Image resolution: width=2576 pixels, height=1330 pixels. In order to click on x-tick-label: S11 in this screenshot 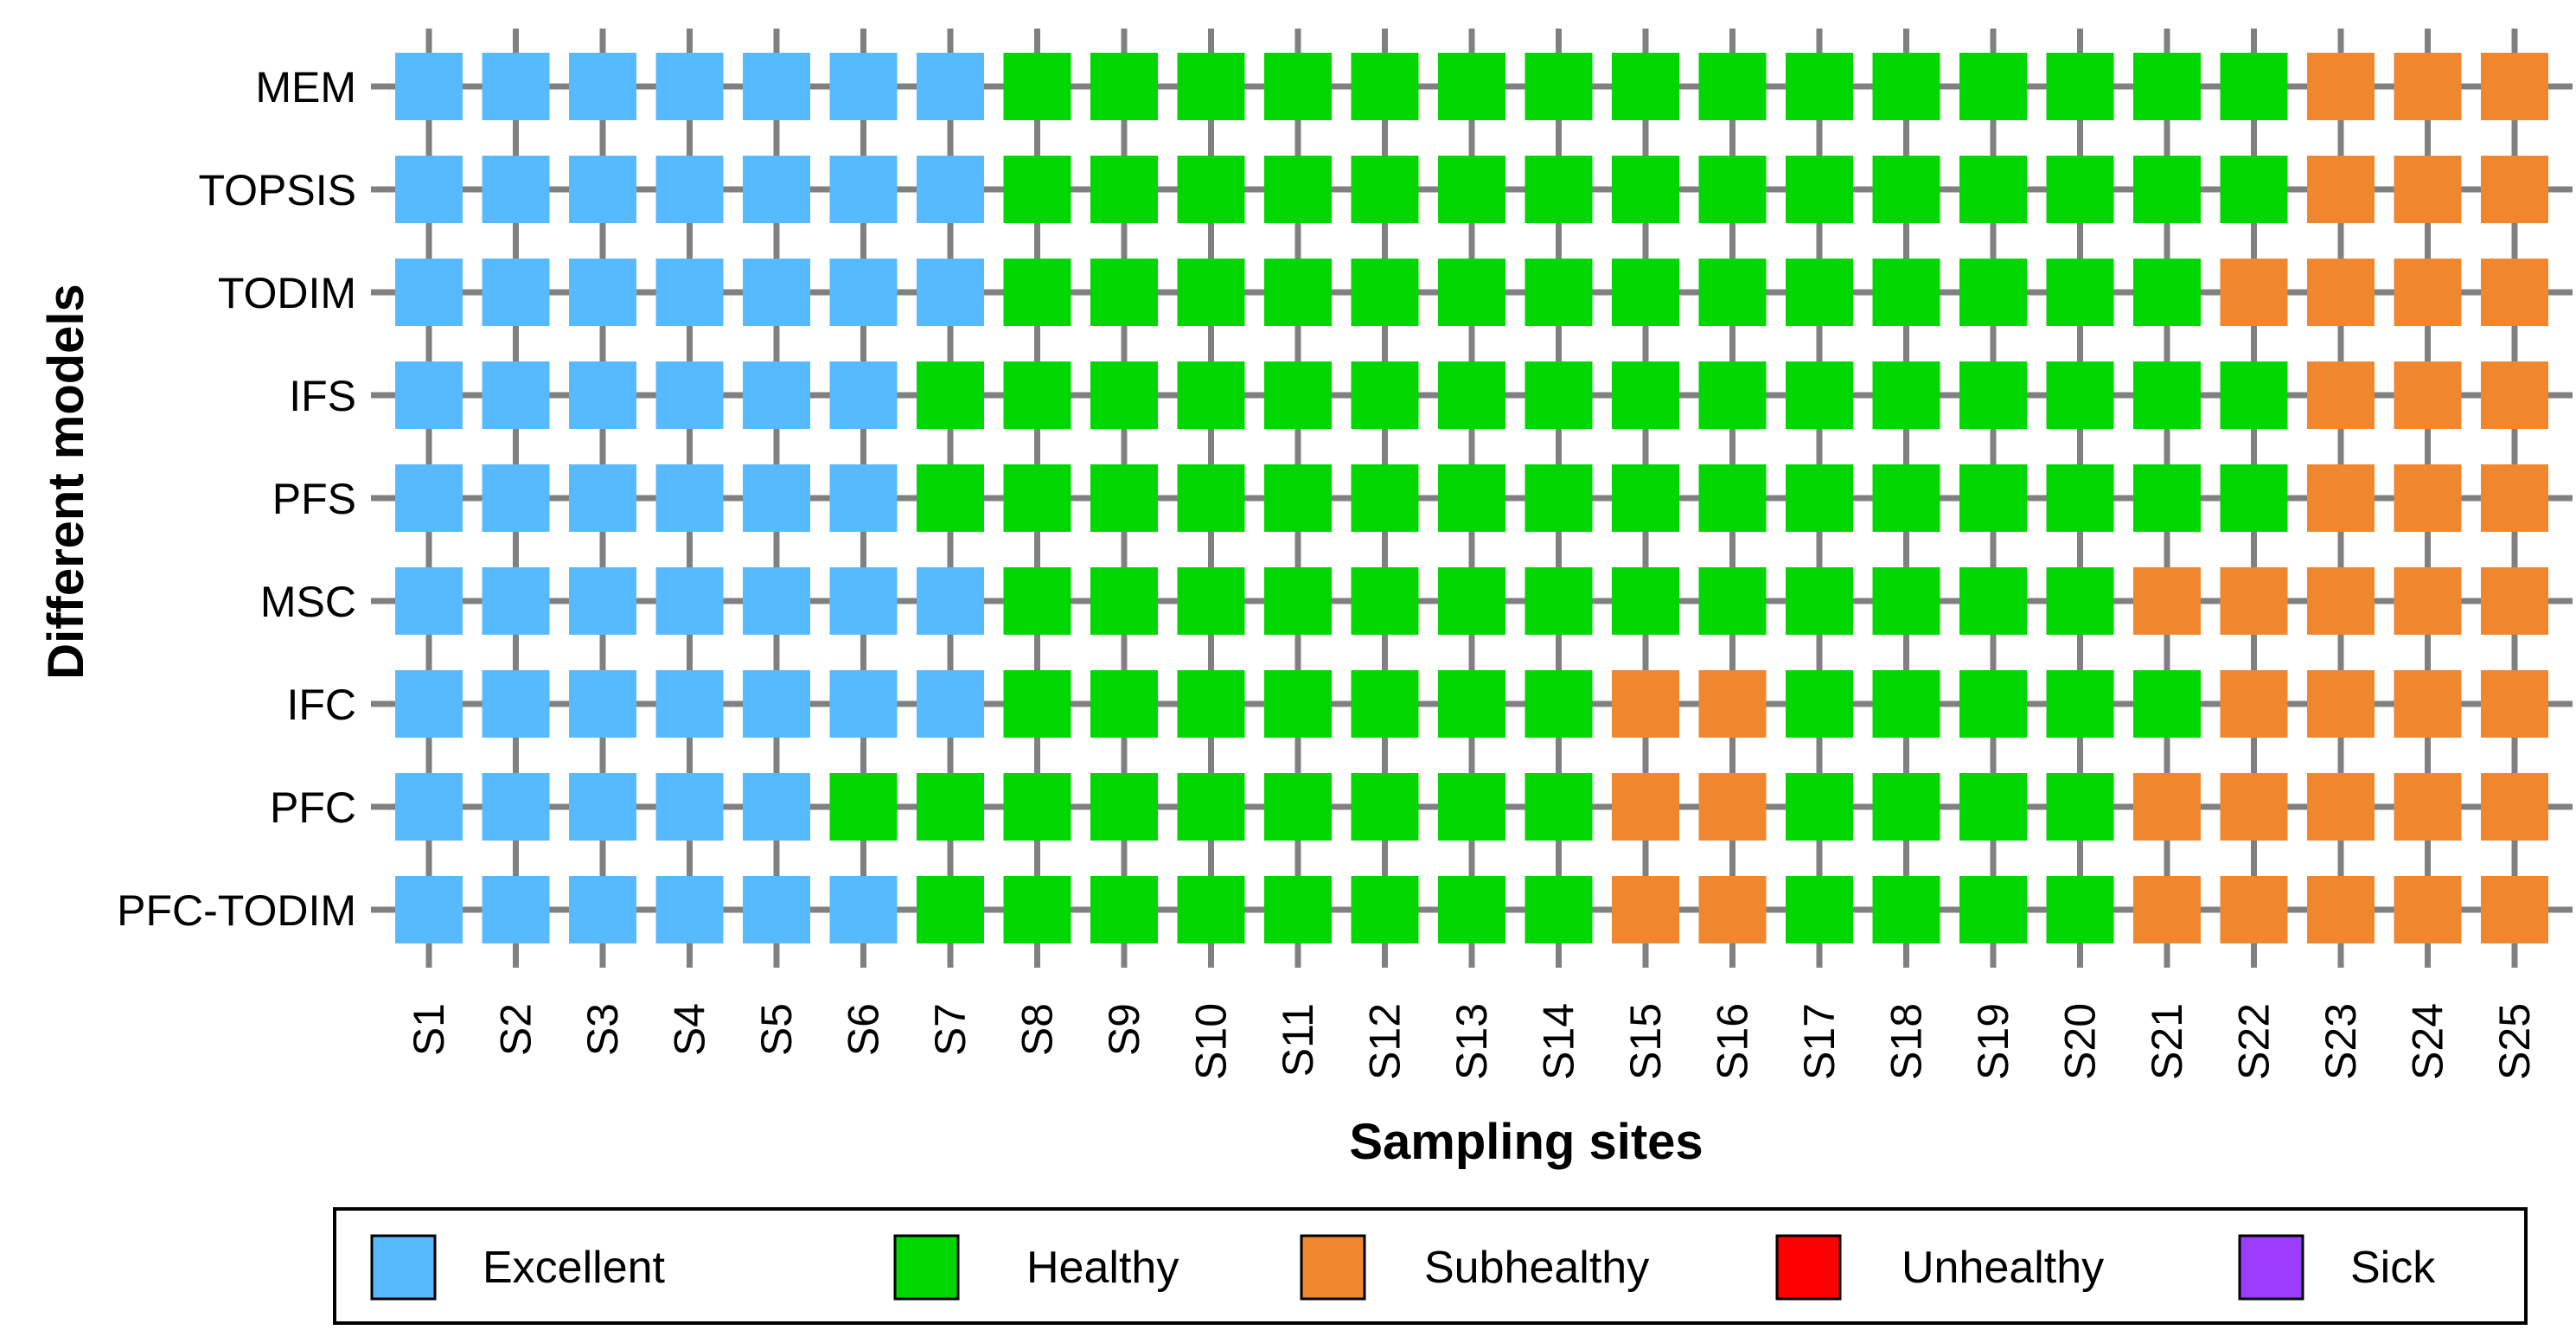, I will do `click(1298, 1040)`.